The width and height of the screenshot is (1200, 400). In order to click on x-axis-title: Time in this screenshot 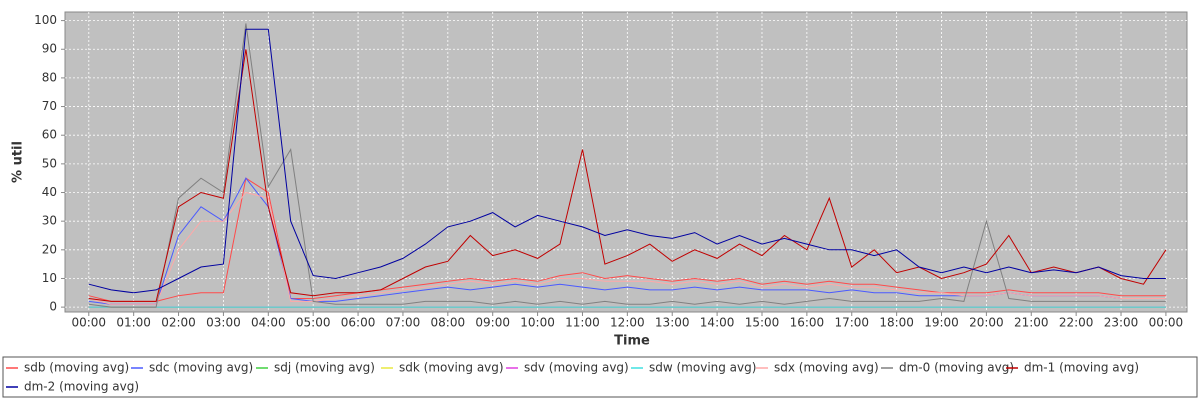, I will do `click(632, 341)`.